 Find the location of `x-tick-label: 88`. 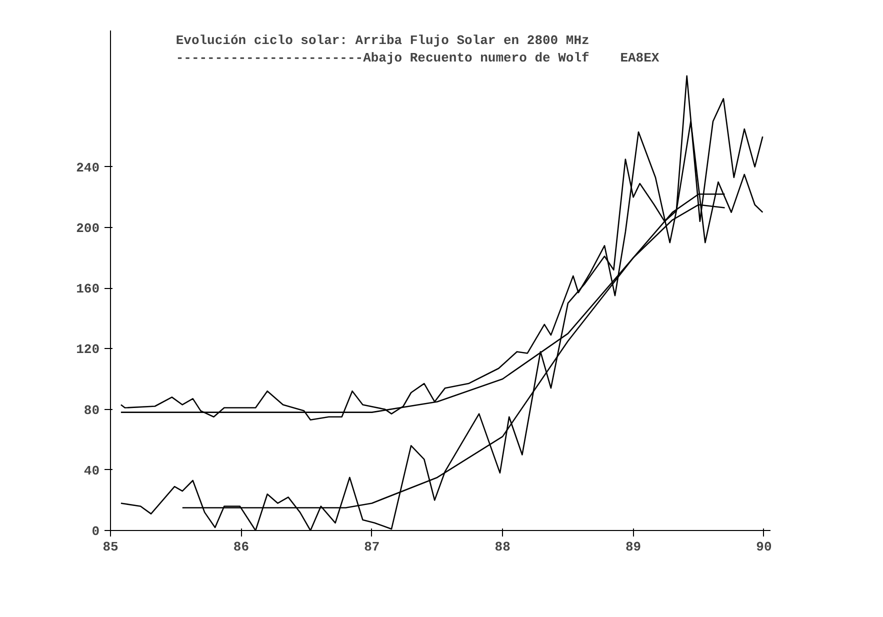

x-tick-label: 88 is located at coordinates (502, 547).